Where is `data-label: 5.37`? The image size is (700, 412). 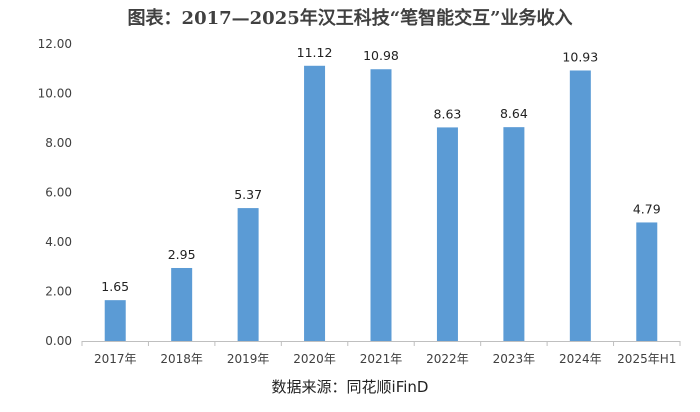 data-label: 5.37 is located at coordinates (248, 194).